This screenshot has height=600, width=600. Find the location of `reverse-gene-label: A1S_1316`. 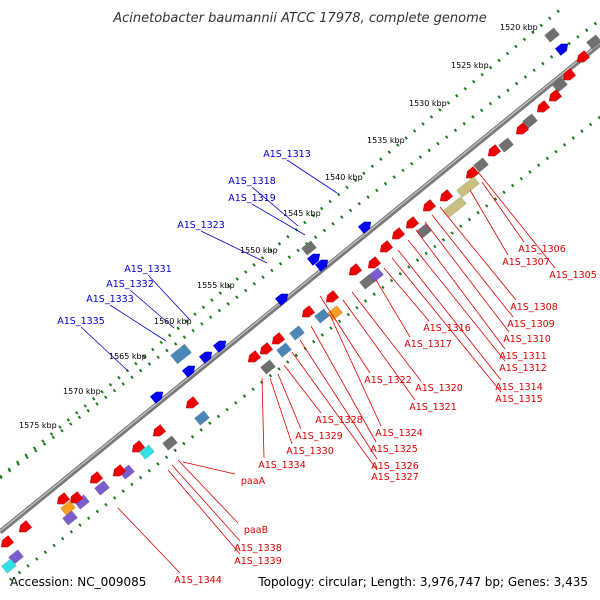

reverse-gene-label: A1S_1316 is located at coordinates (447, 328).